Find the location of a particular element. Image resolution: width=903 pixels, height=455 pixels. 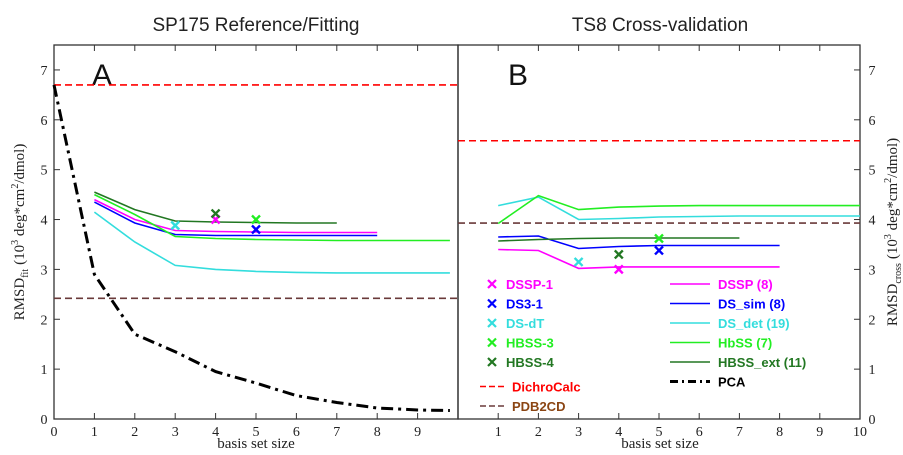

legend-line-ds-sim-8: DS_sim (8) is located at coordinates (727, 304).